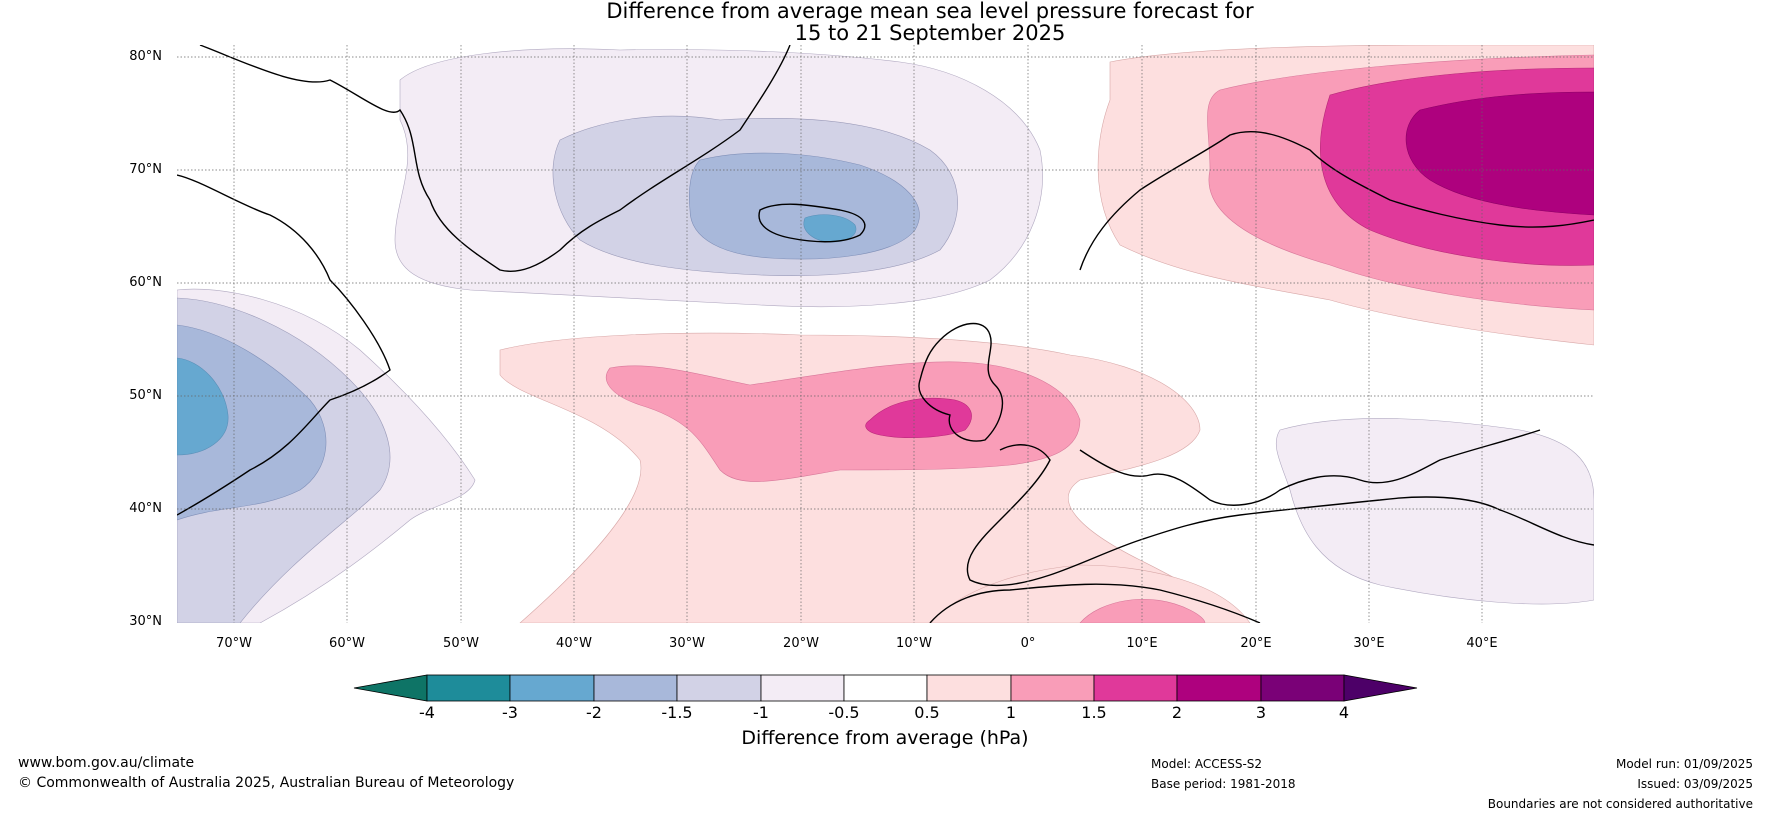 The width and height of the screenshot is (1770, 816). What do you see at coordinates (574, 643) in the screenshot?
I see `lon-label-40w: 40°W` at bounding box center [574, 643].